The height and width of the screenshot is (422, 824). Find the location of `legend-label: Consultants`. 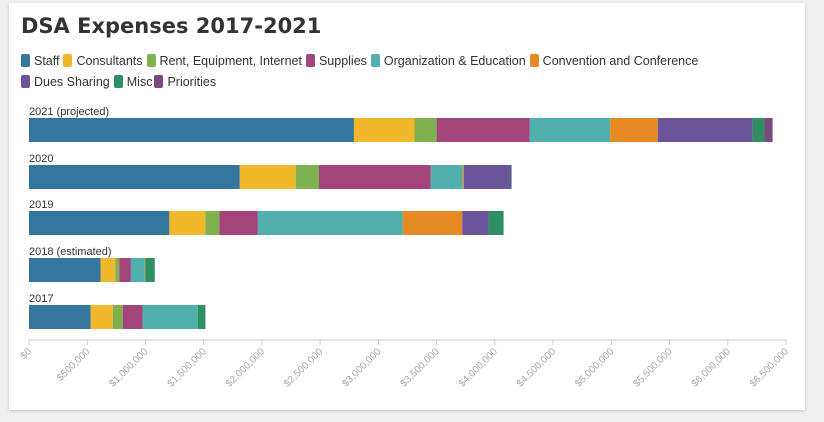

legend-label: Consultants is located at coordinates (109, 60).